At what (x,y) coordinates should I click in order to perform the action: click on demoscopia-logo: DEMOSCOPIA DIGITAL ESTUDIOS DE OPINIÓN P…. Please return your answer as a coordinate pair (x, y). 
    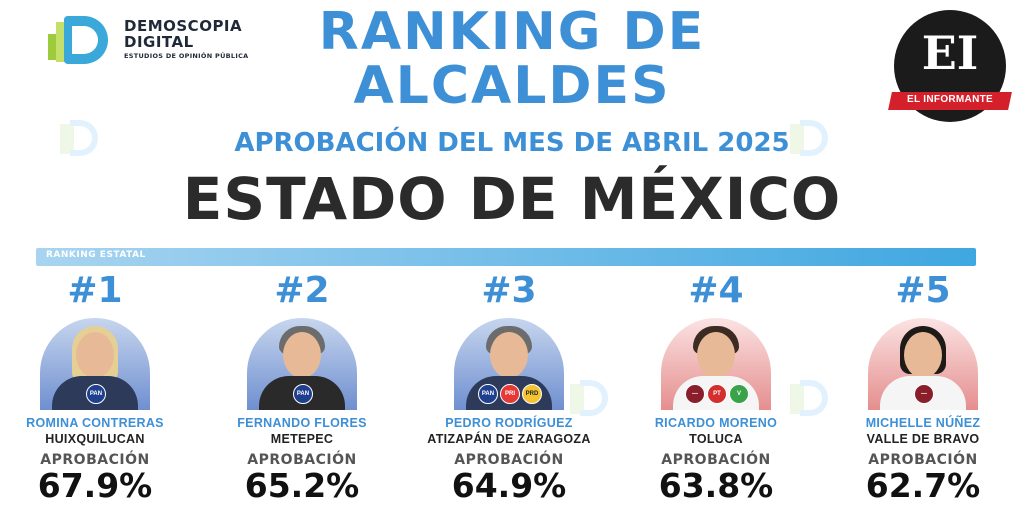
    Looking at the image, I should click on (147, 39).